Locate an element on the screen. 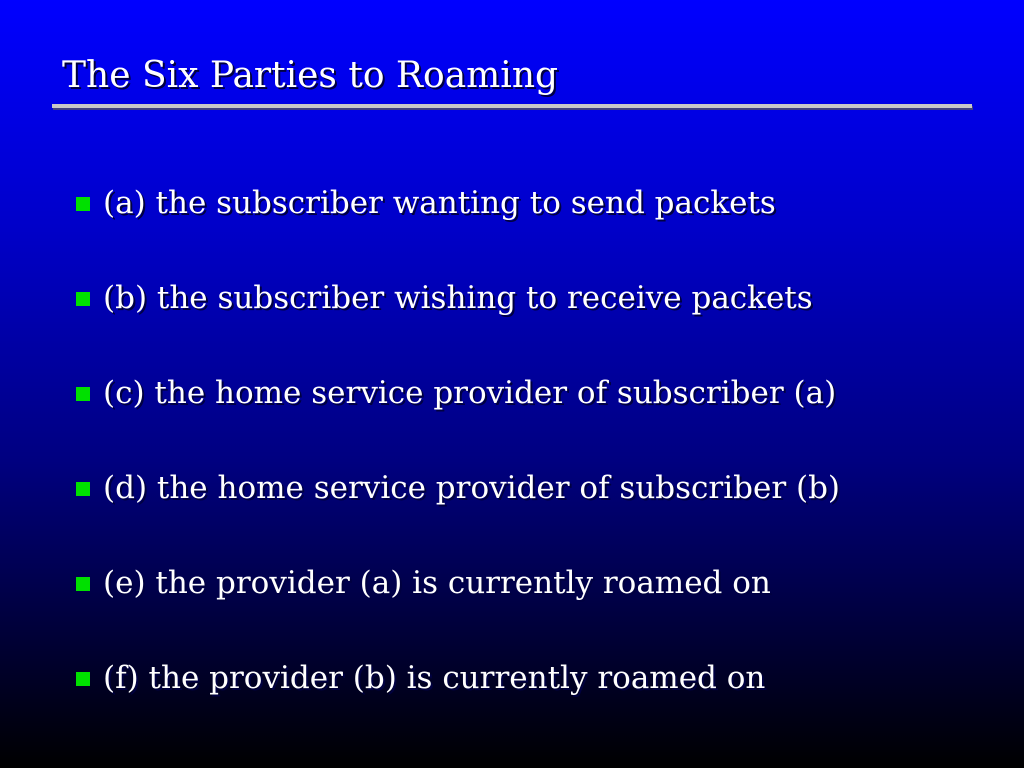 The width and height of the screenshot is (1024, 768). slide-title: The Six Parties to Roaming is located at coordinates (310, 75).